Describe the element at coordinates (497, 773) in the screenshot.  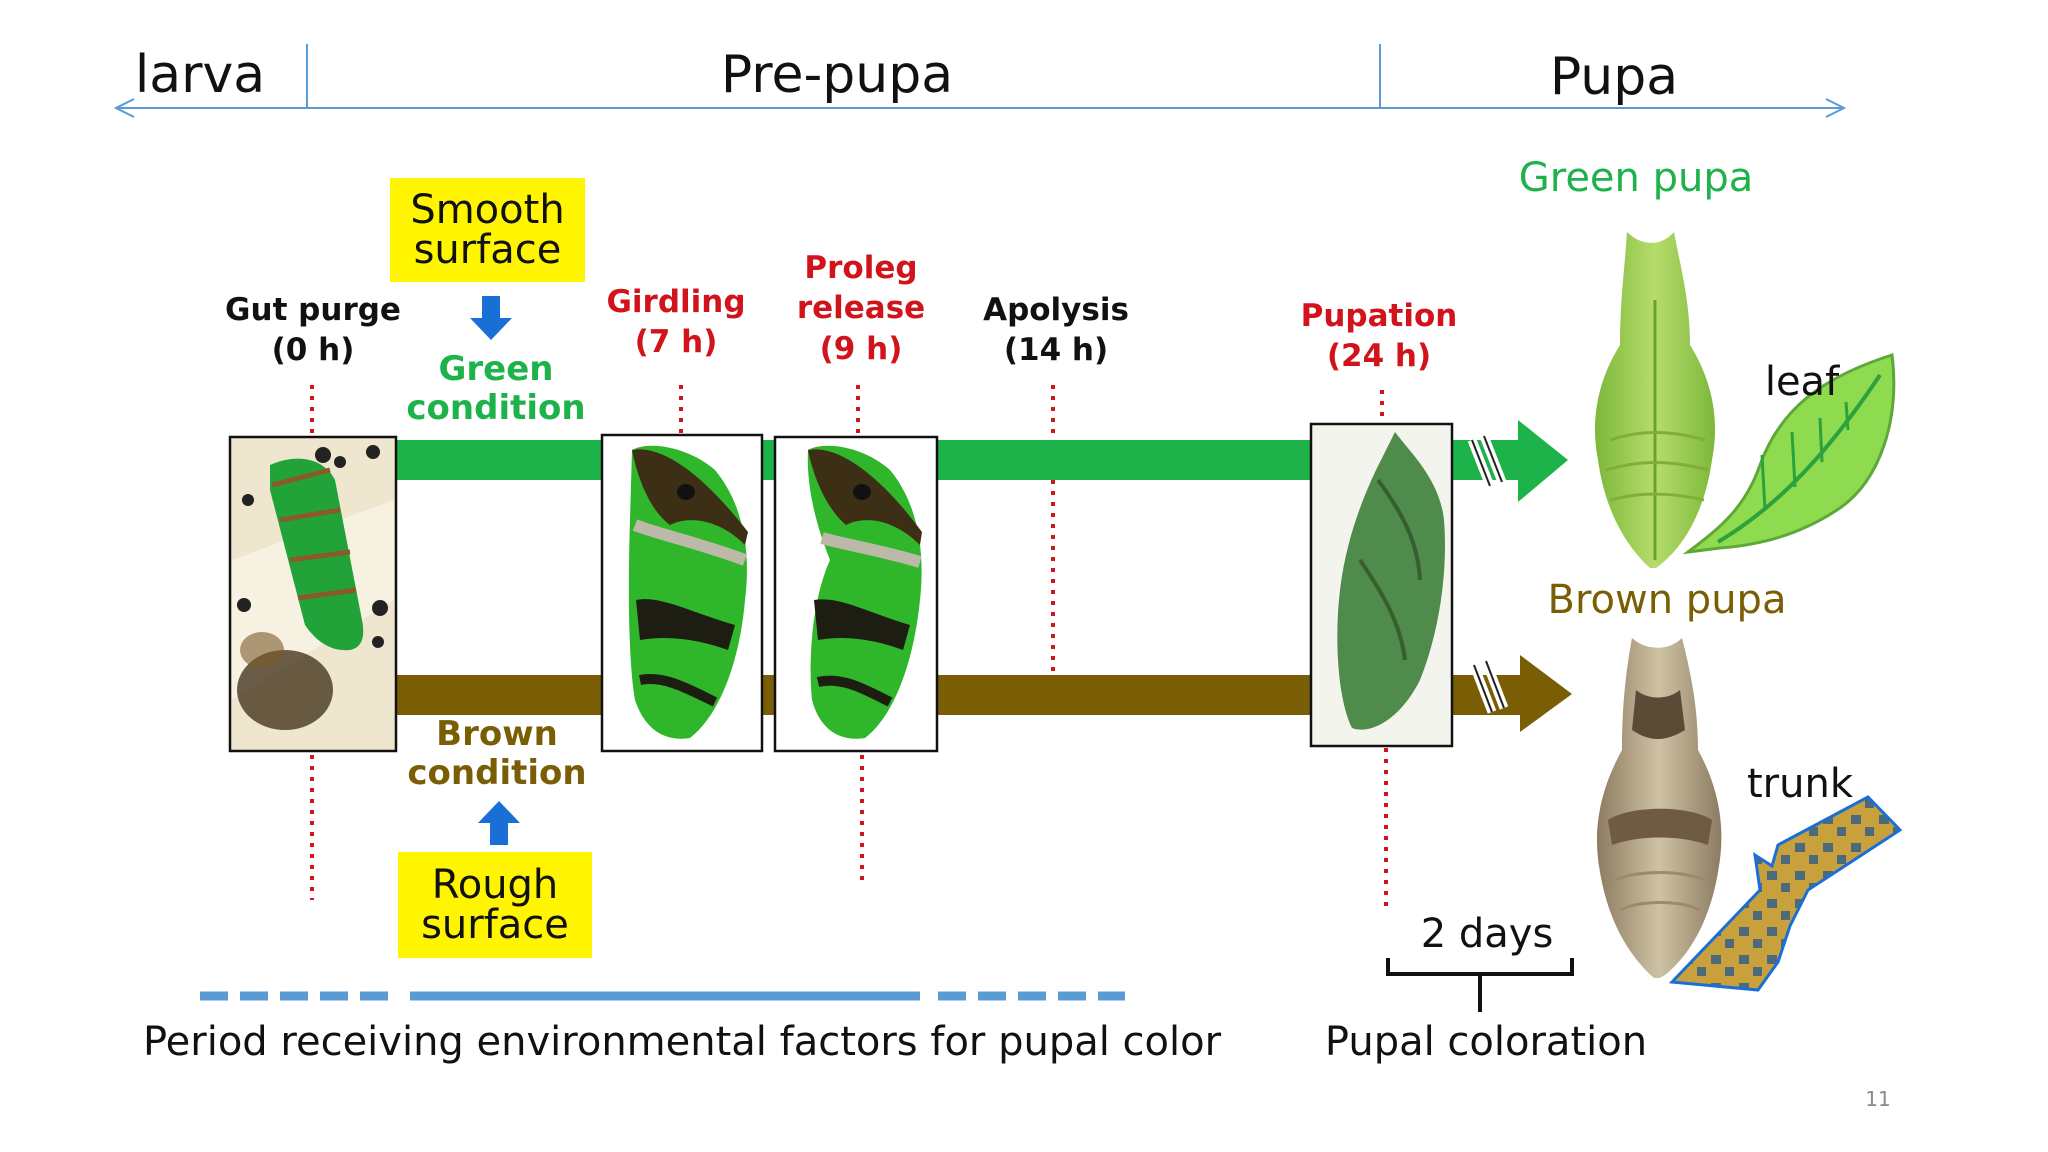
I see `brown-condition-line2: condition` at that location.